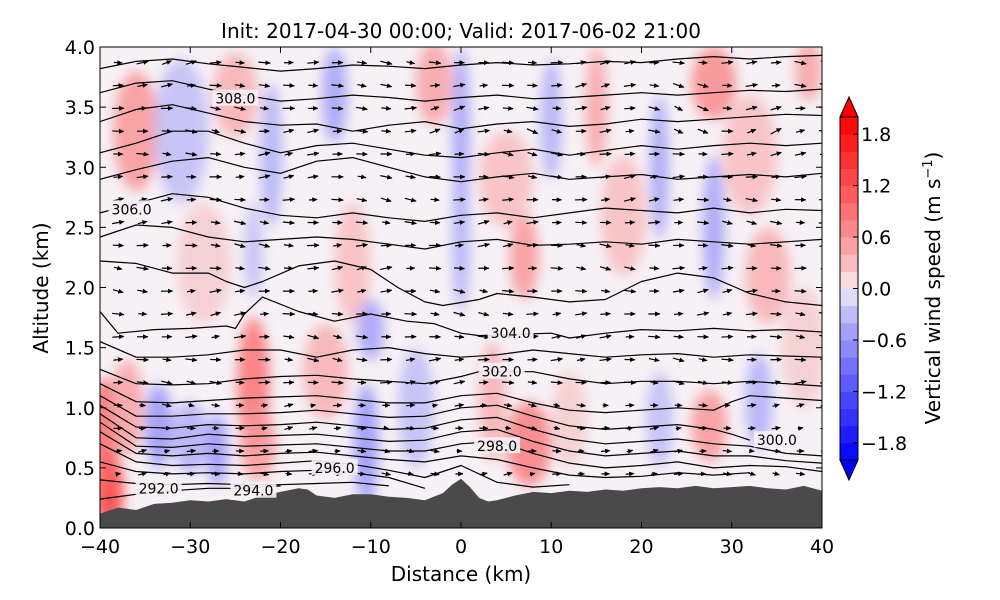 Image resolution: width=1000 pixels, height=600 pixels. Describe the element at coordinates (884, 341) in the screenshot. I see `colorbar-tick-label: −0.6` at that location.